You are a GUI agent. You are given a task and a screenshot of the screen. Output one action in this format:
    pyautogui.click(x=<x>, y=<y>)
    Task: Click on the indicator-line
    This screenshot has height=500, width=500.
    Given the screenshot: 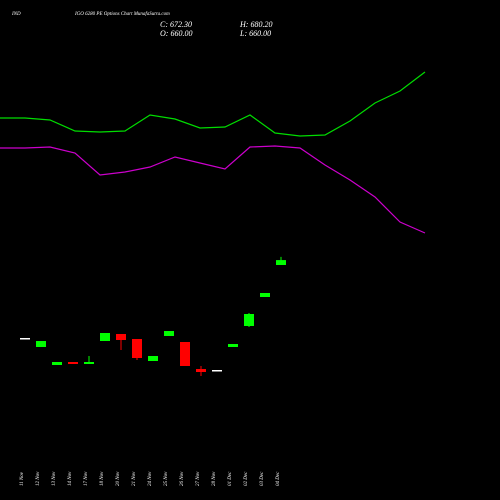 What is the action you would take?
    pyautogui.click(x=213, y=104)
    